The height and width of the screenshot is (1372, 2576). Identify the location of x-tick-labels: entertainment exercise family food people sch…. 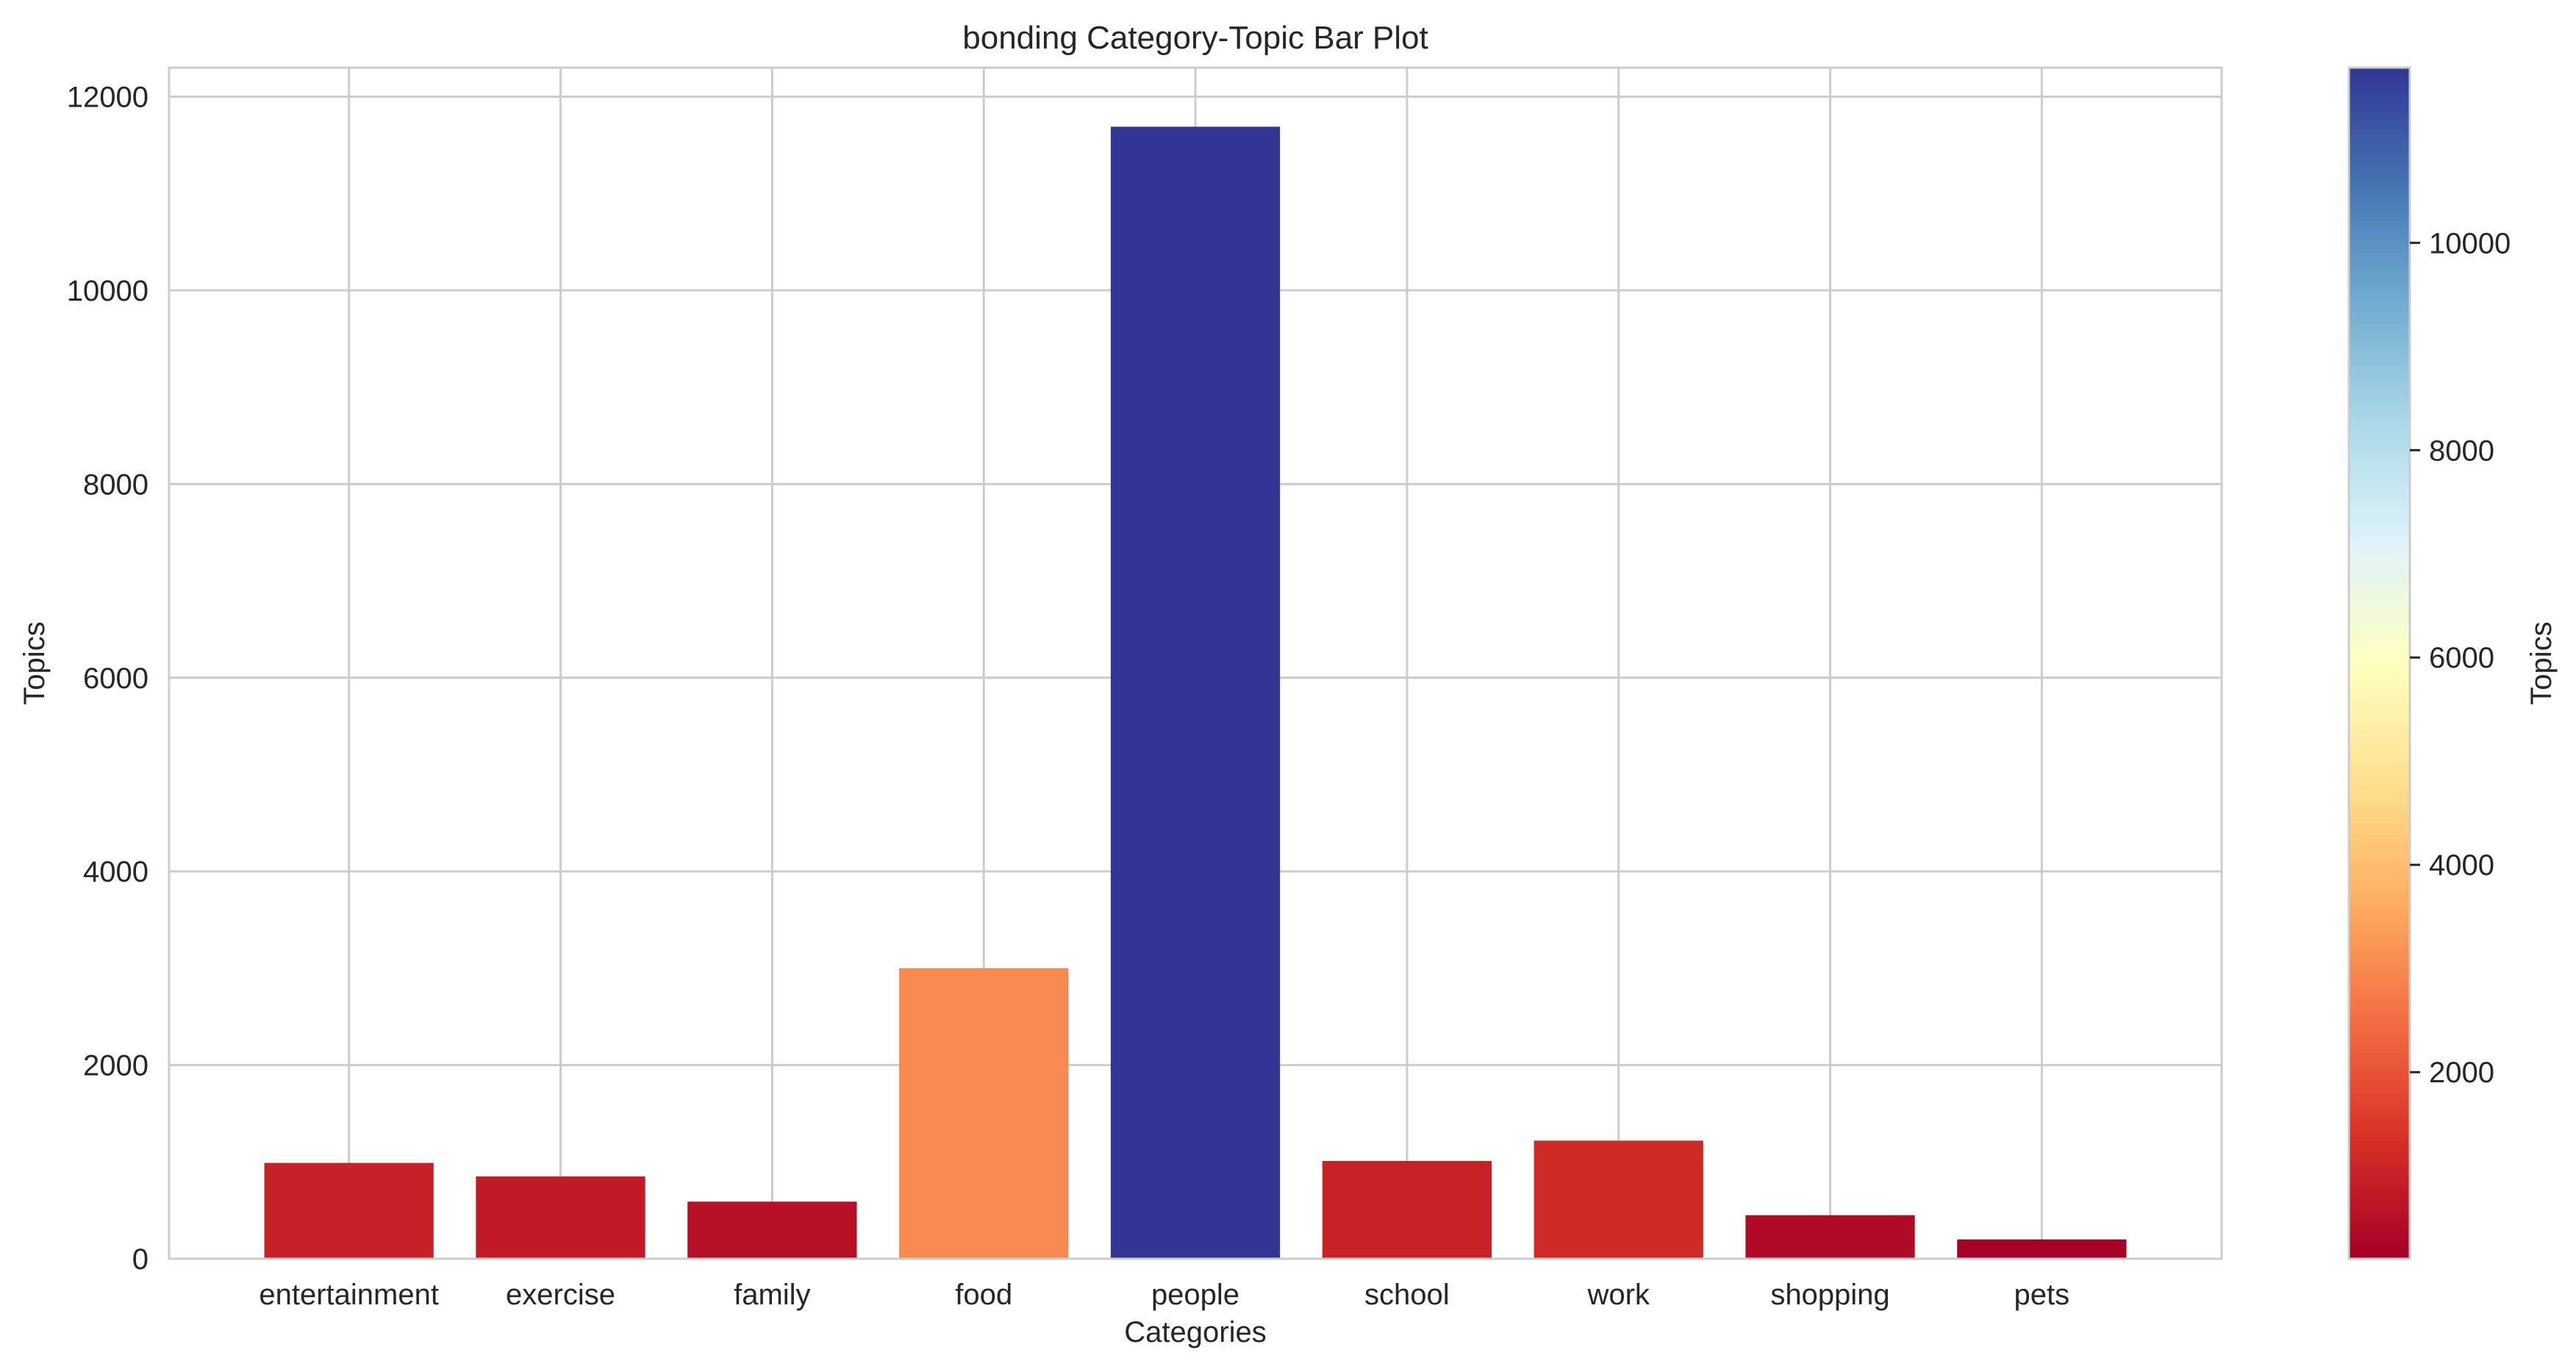
(1164, 1295).